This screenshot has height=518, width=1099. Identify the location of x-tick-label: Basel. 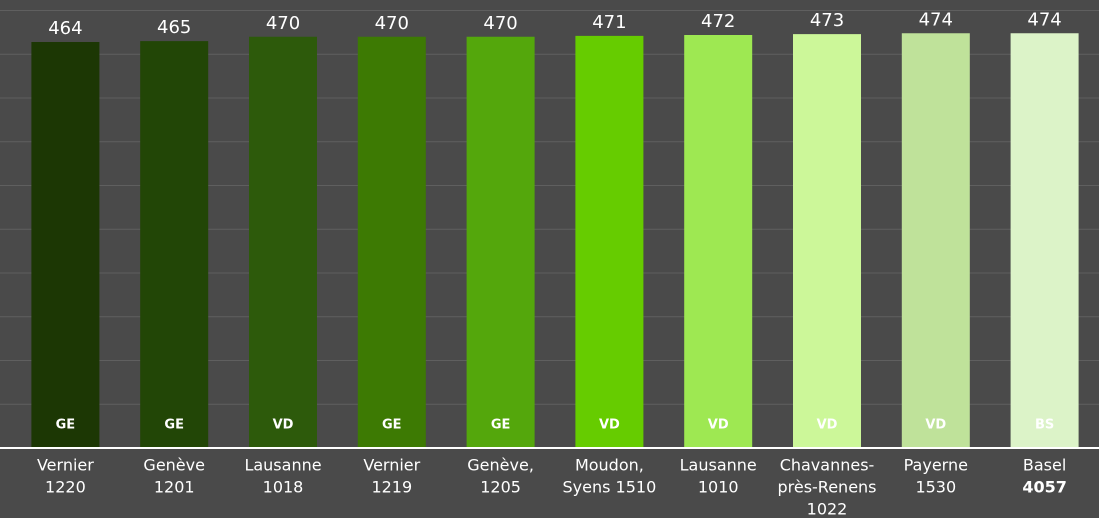
(1044, 465).